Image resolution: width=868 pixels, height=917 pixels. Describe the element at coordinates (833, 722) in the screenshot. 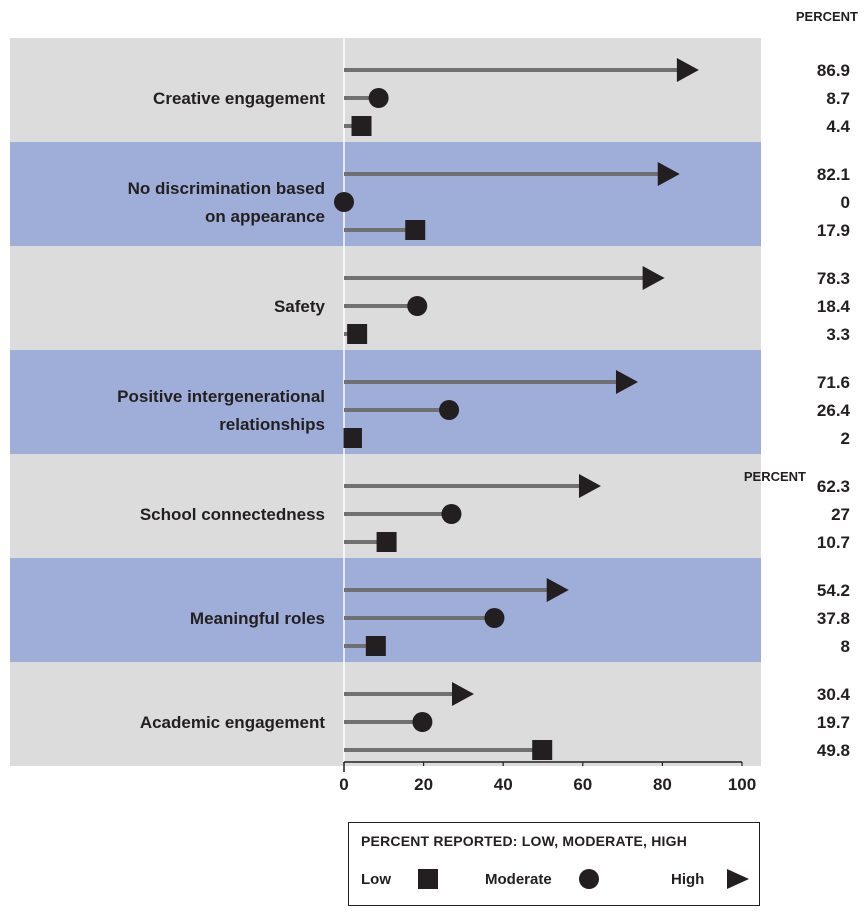

I see `value-label-moderate: 19.7` at that location.